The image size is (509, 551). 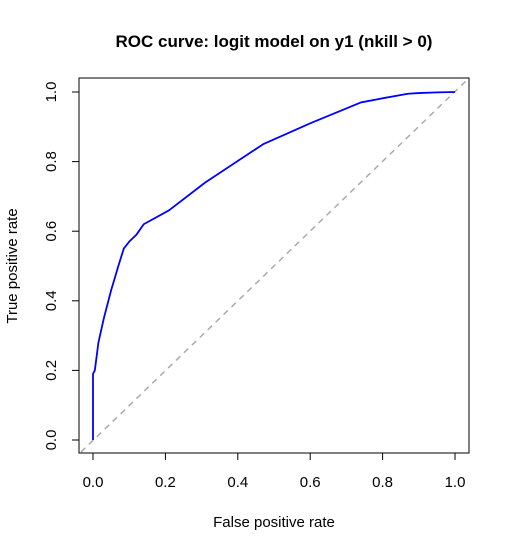 What do you see at coordinates (274, 41) in the screenshot?
I see `chart-title: ROC curve: logit model on y1 (nkill > 0)` at bounding box center [274, 41].